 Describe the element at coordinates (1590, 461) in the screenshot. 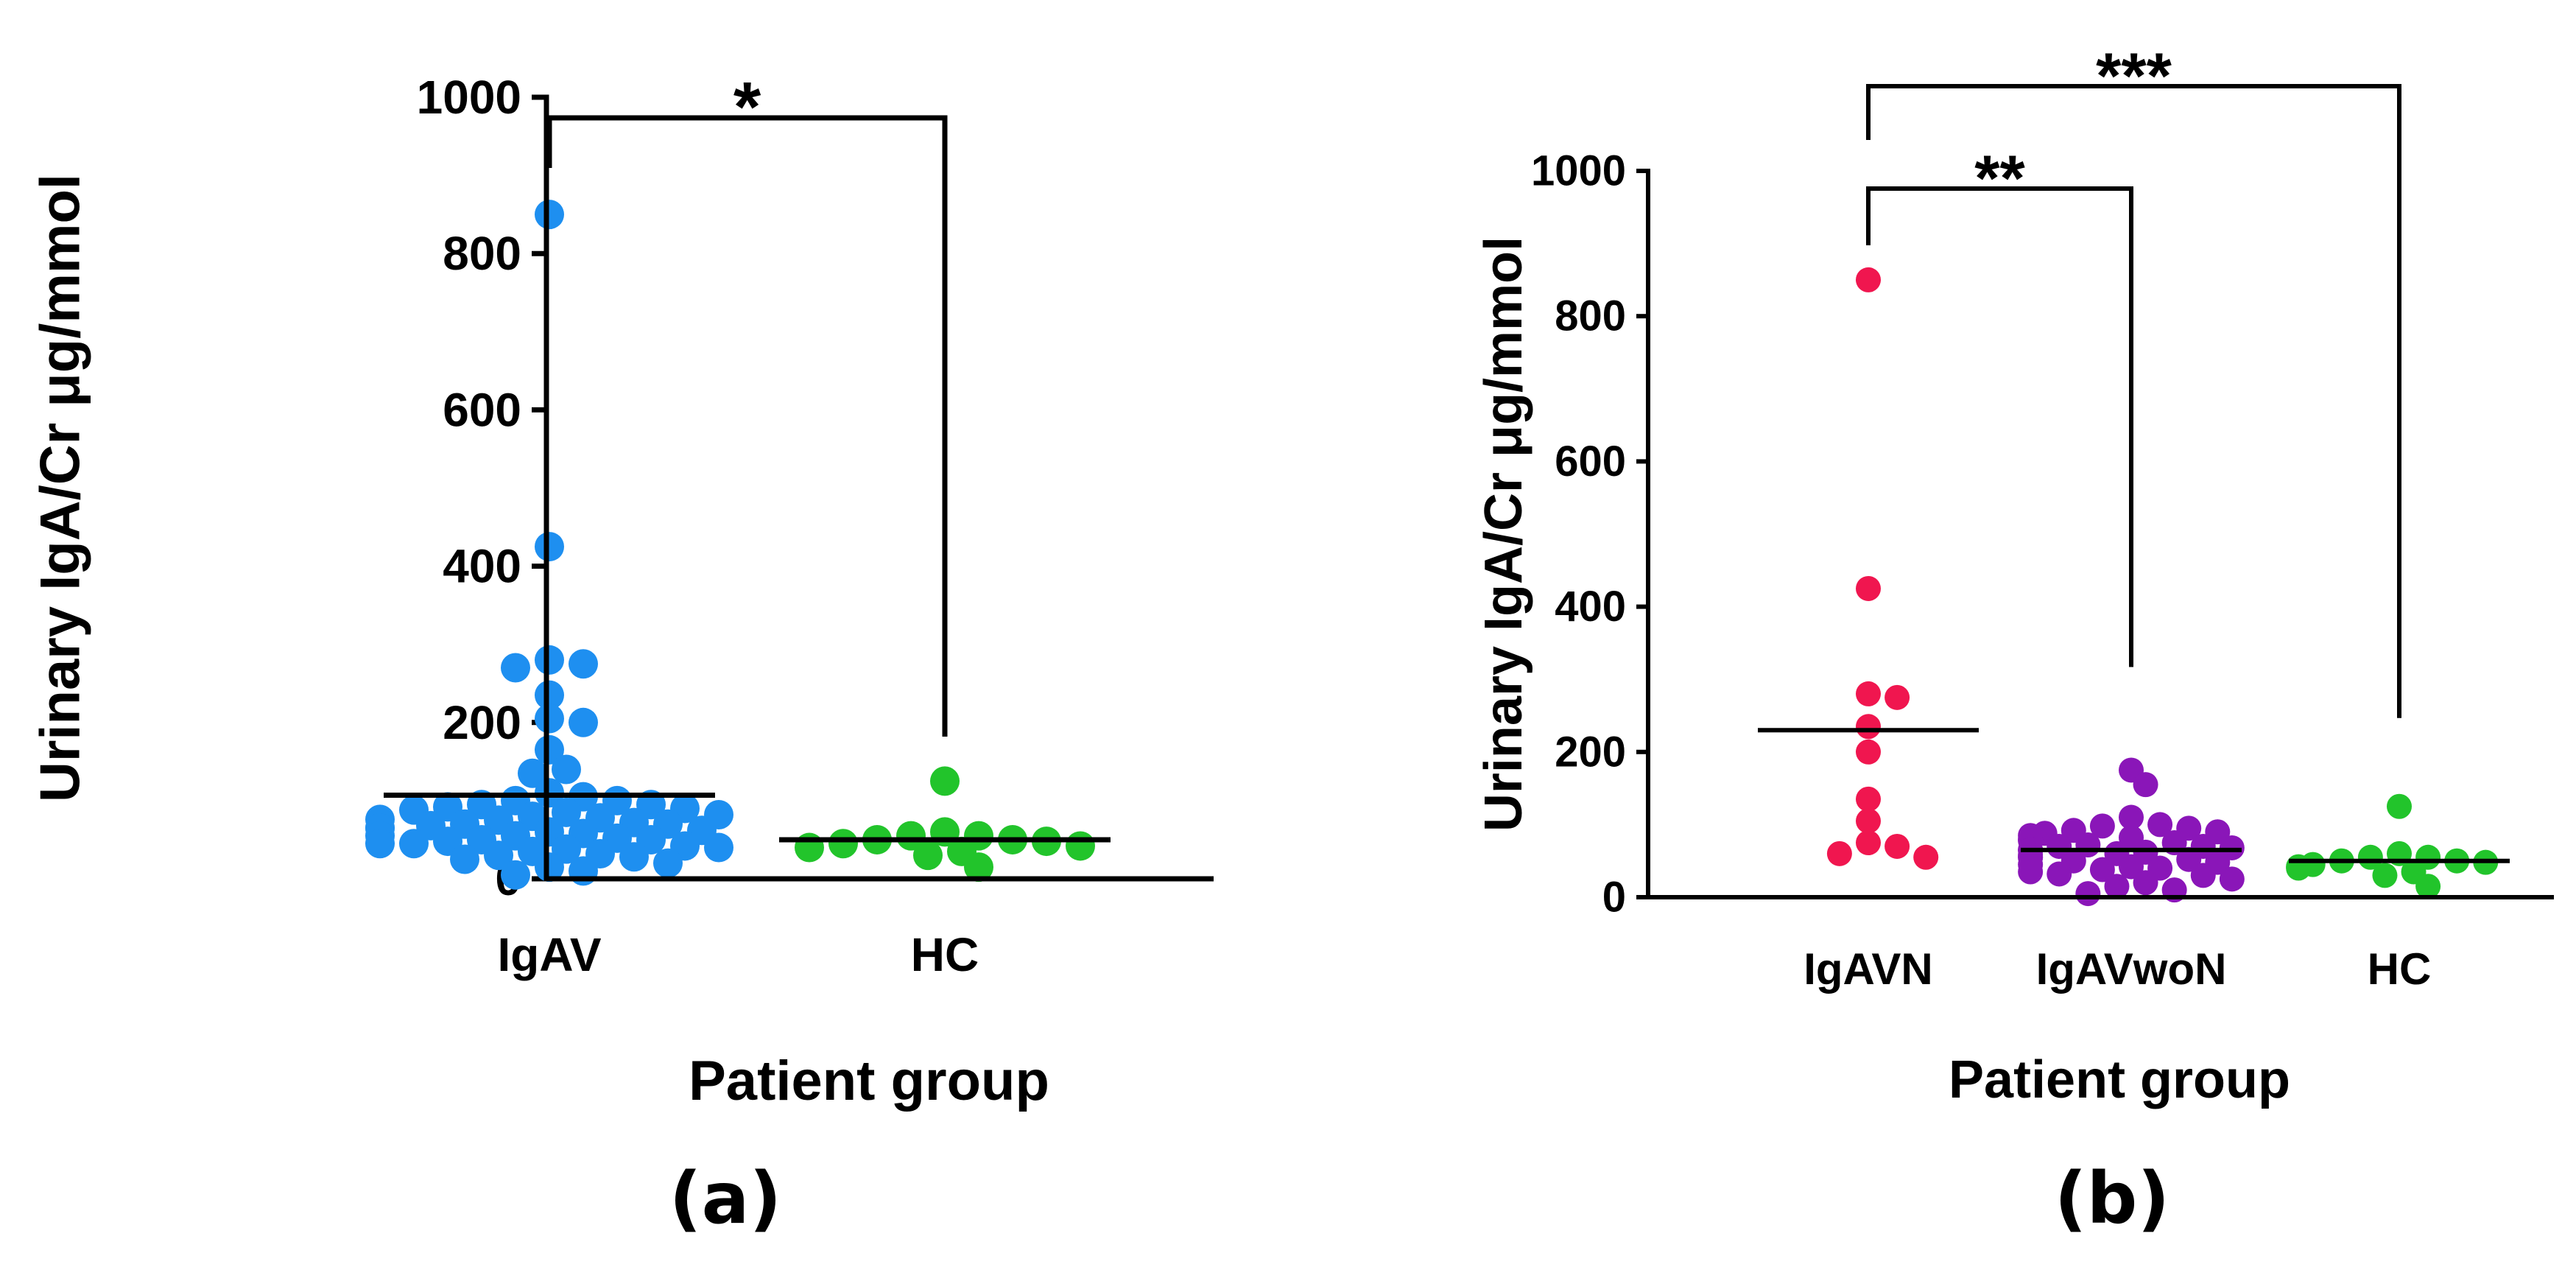

I see `y-tick-label-b-3: 600` at that location.